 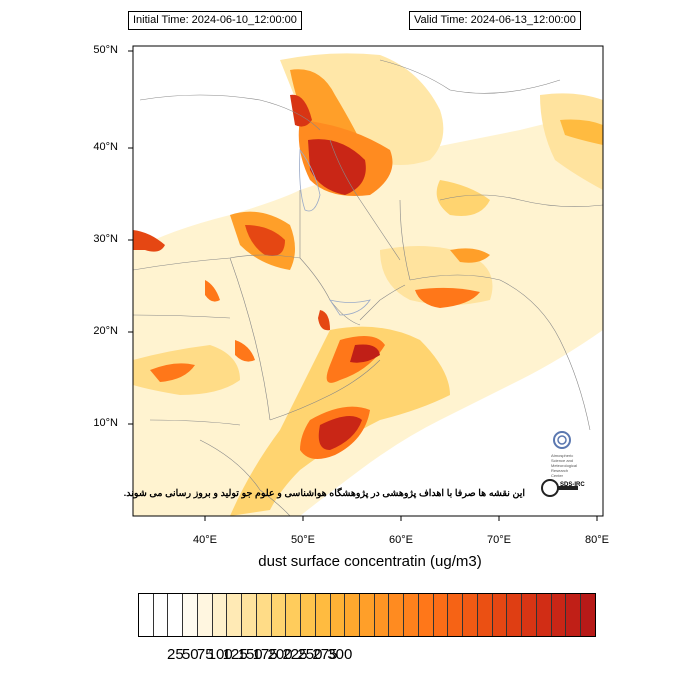 I want to click on lat-label: 20°N, so click(x=105, y=331).